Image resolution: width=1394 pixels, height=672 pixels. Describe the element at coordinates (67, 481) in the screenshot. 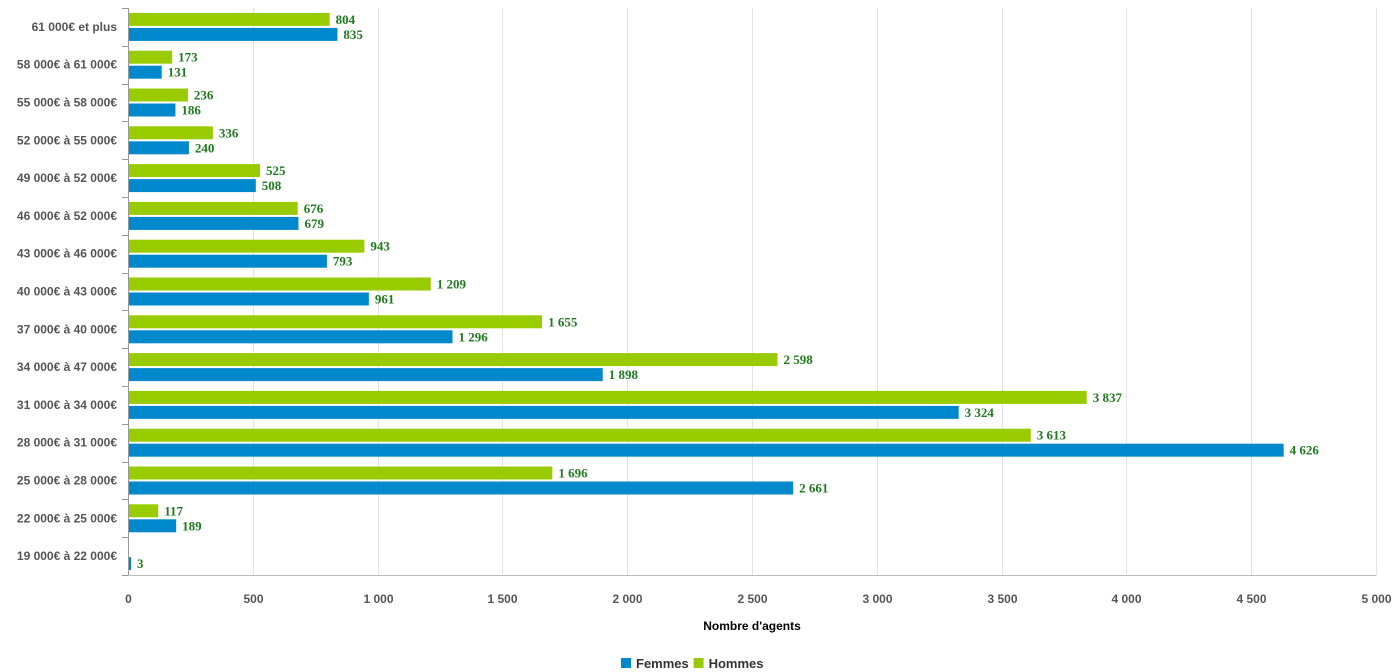

I see `category-label: 25 000€ à 28 000€` at that location.